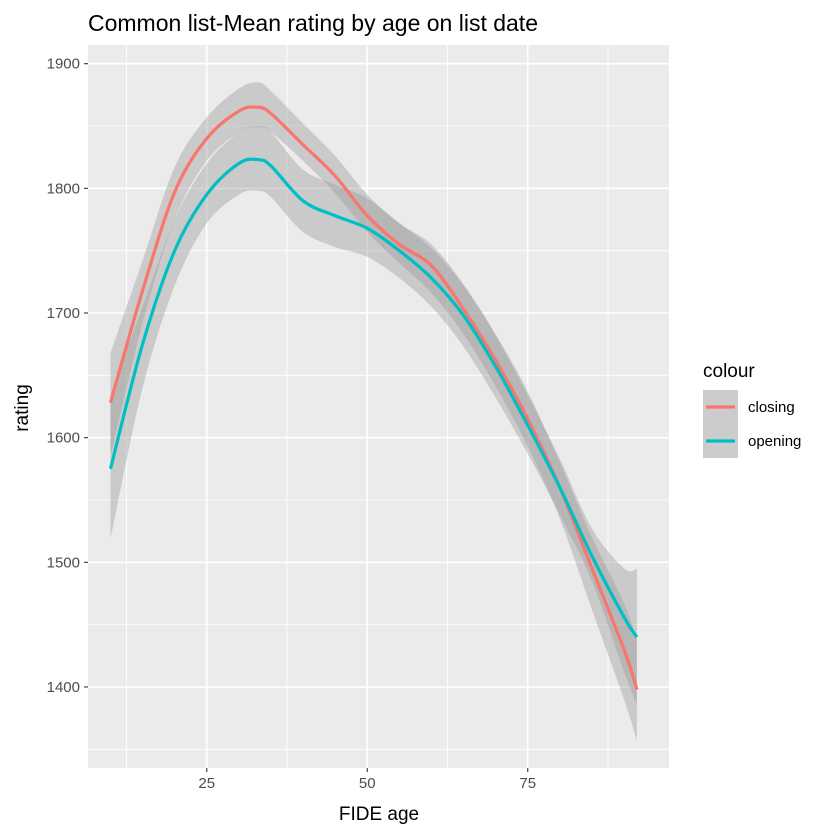 The height and width of the screenshot is (835, 835). I want to click on legend: colour closing opening, so click(752, 409).